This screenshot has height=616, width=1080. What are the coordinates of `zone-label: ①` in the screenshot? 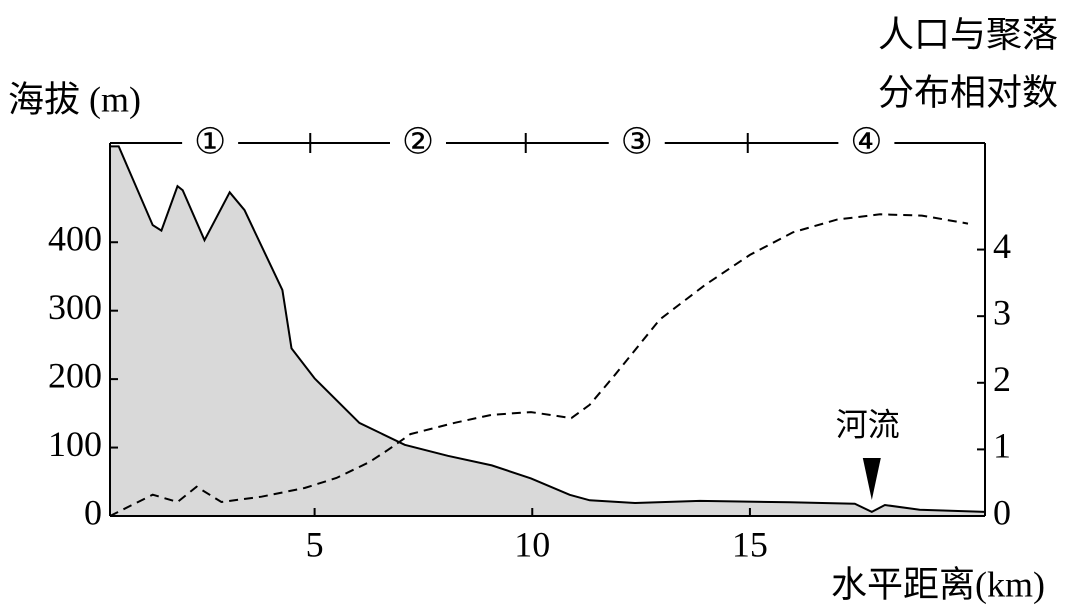 It's located at (210, 141).